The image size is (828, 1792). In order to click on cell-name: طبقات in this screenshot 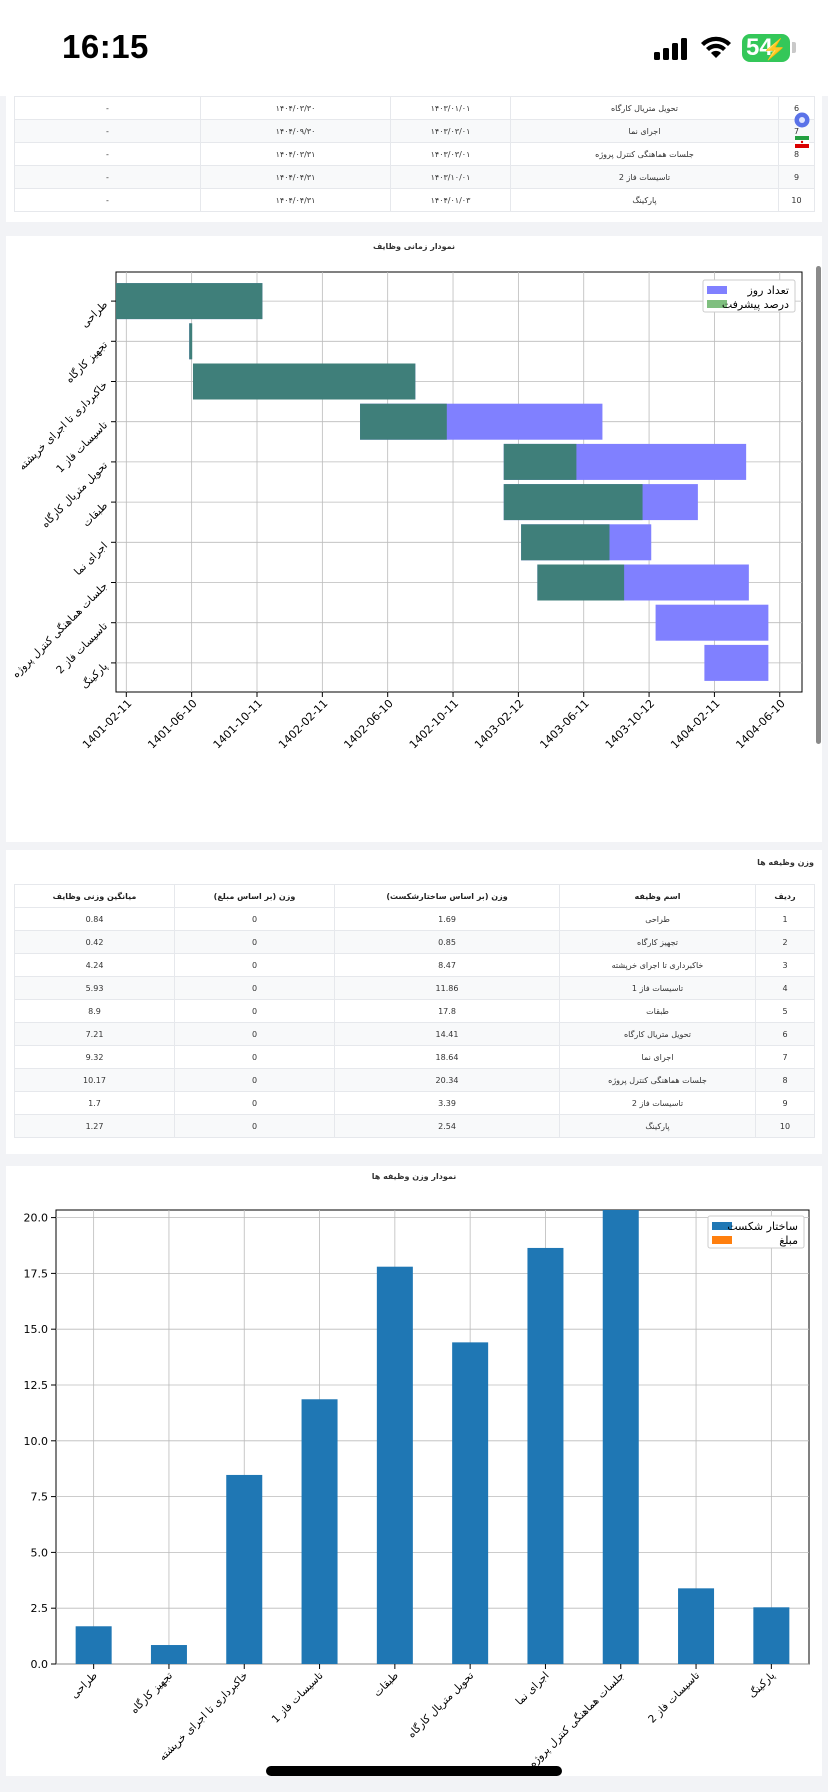, I will do `click(657, 1011)`.